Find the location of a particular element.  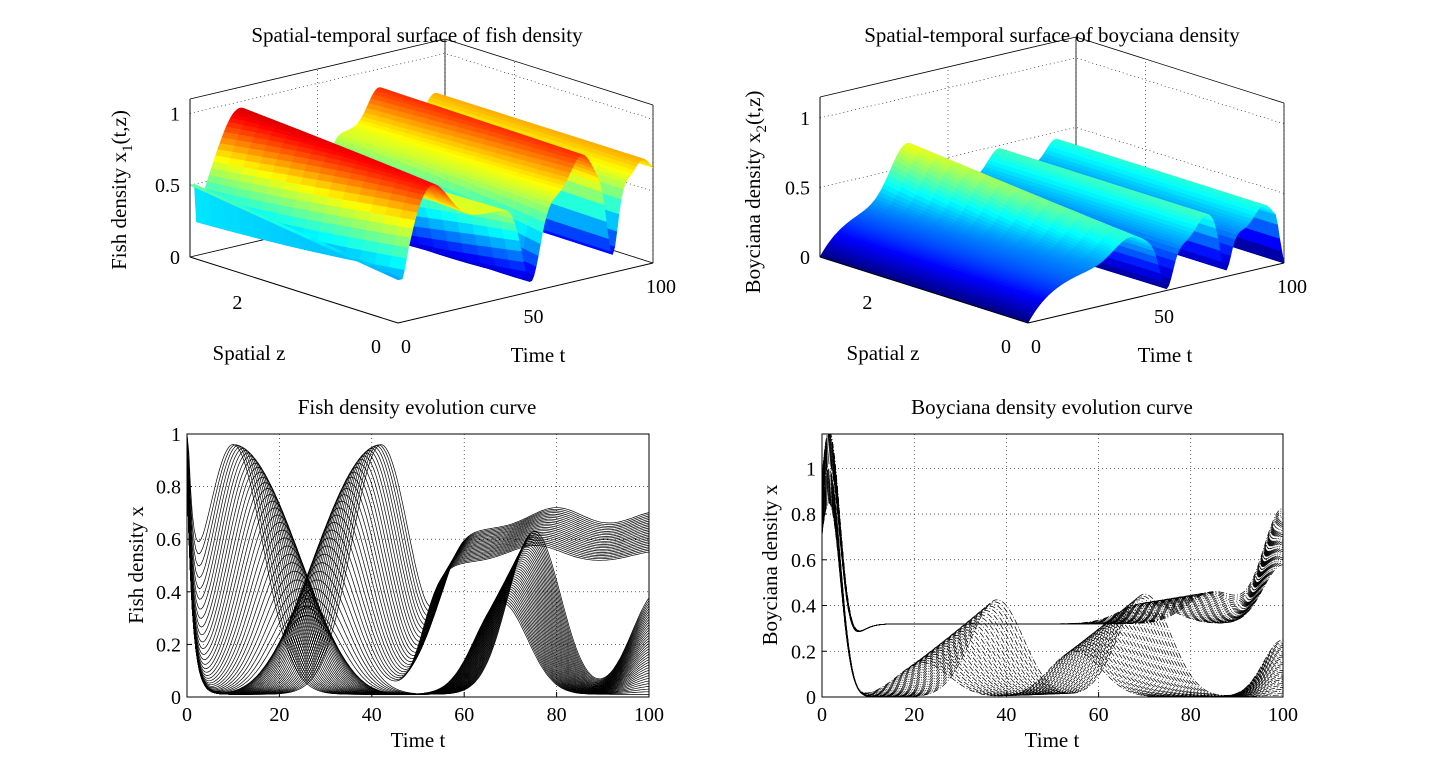

fish-surface-title: Spatial-temporal surface of fish density is located at coordinates (417, 35).